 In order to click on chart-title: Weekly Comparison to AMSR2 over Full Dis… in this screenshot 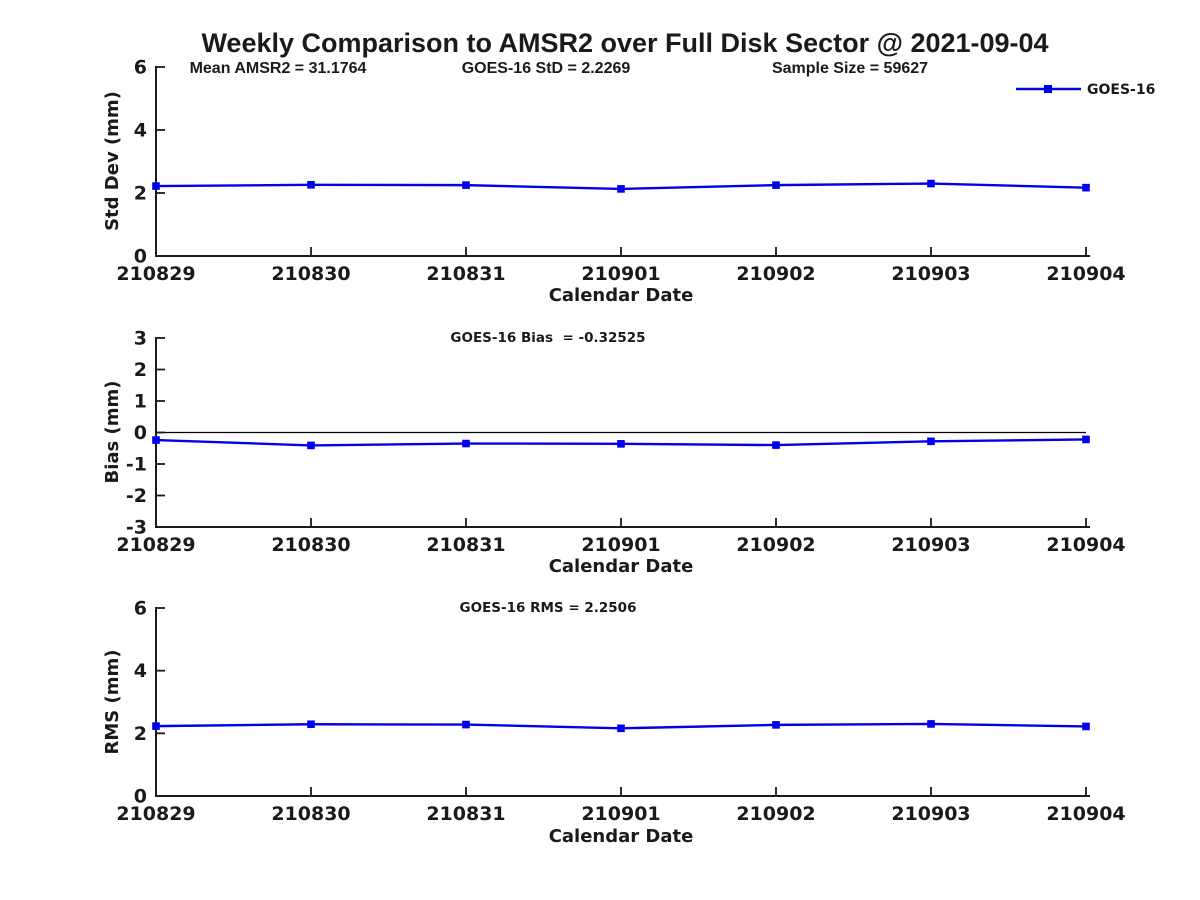, I will do `click(624, 43)`.